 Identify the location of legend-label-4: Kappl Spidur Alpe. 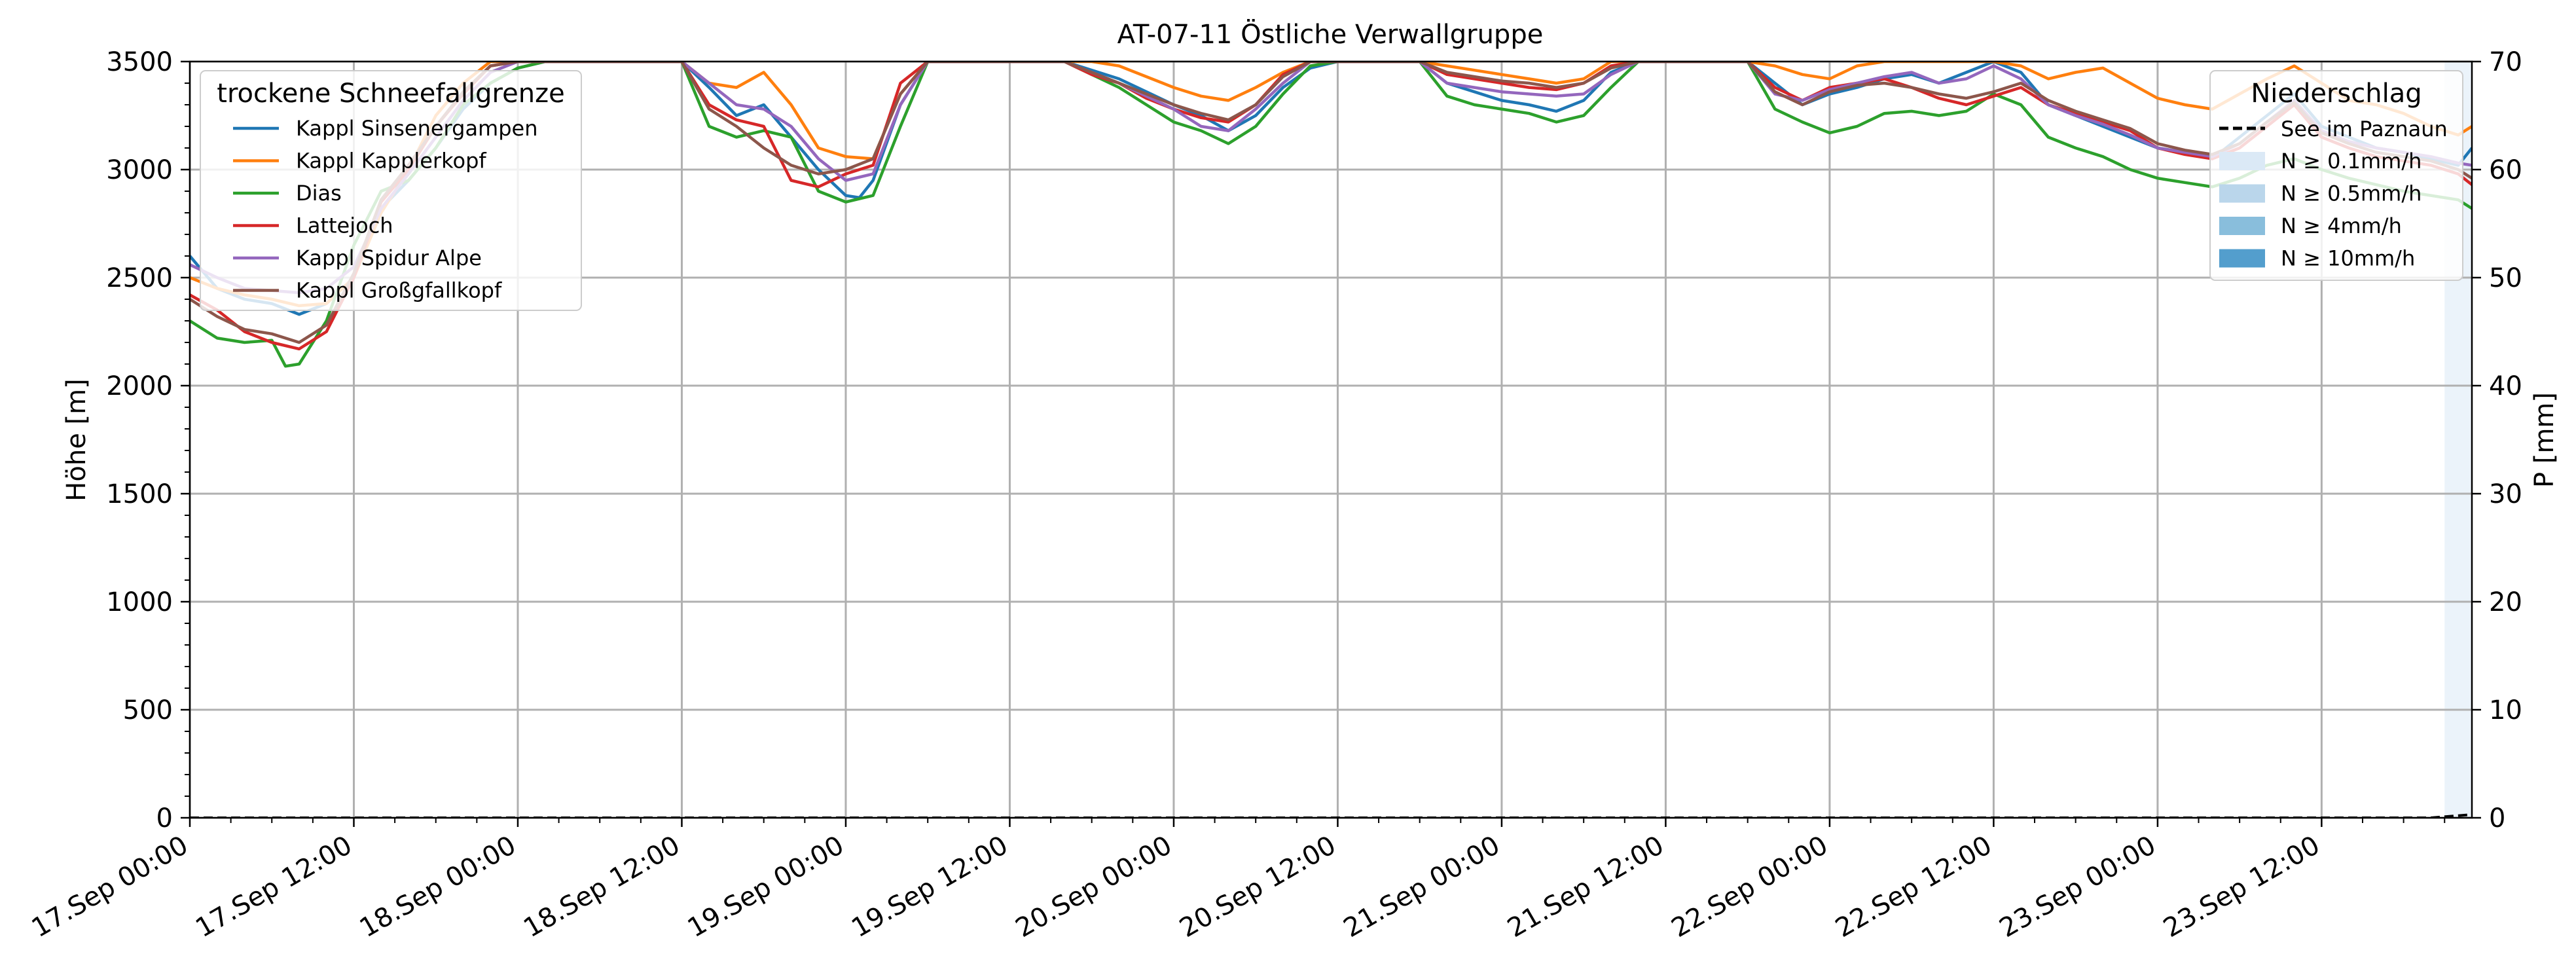
(389, 258).